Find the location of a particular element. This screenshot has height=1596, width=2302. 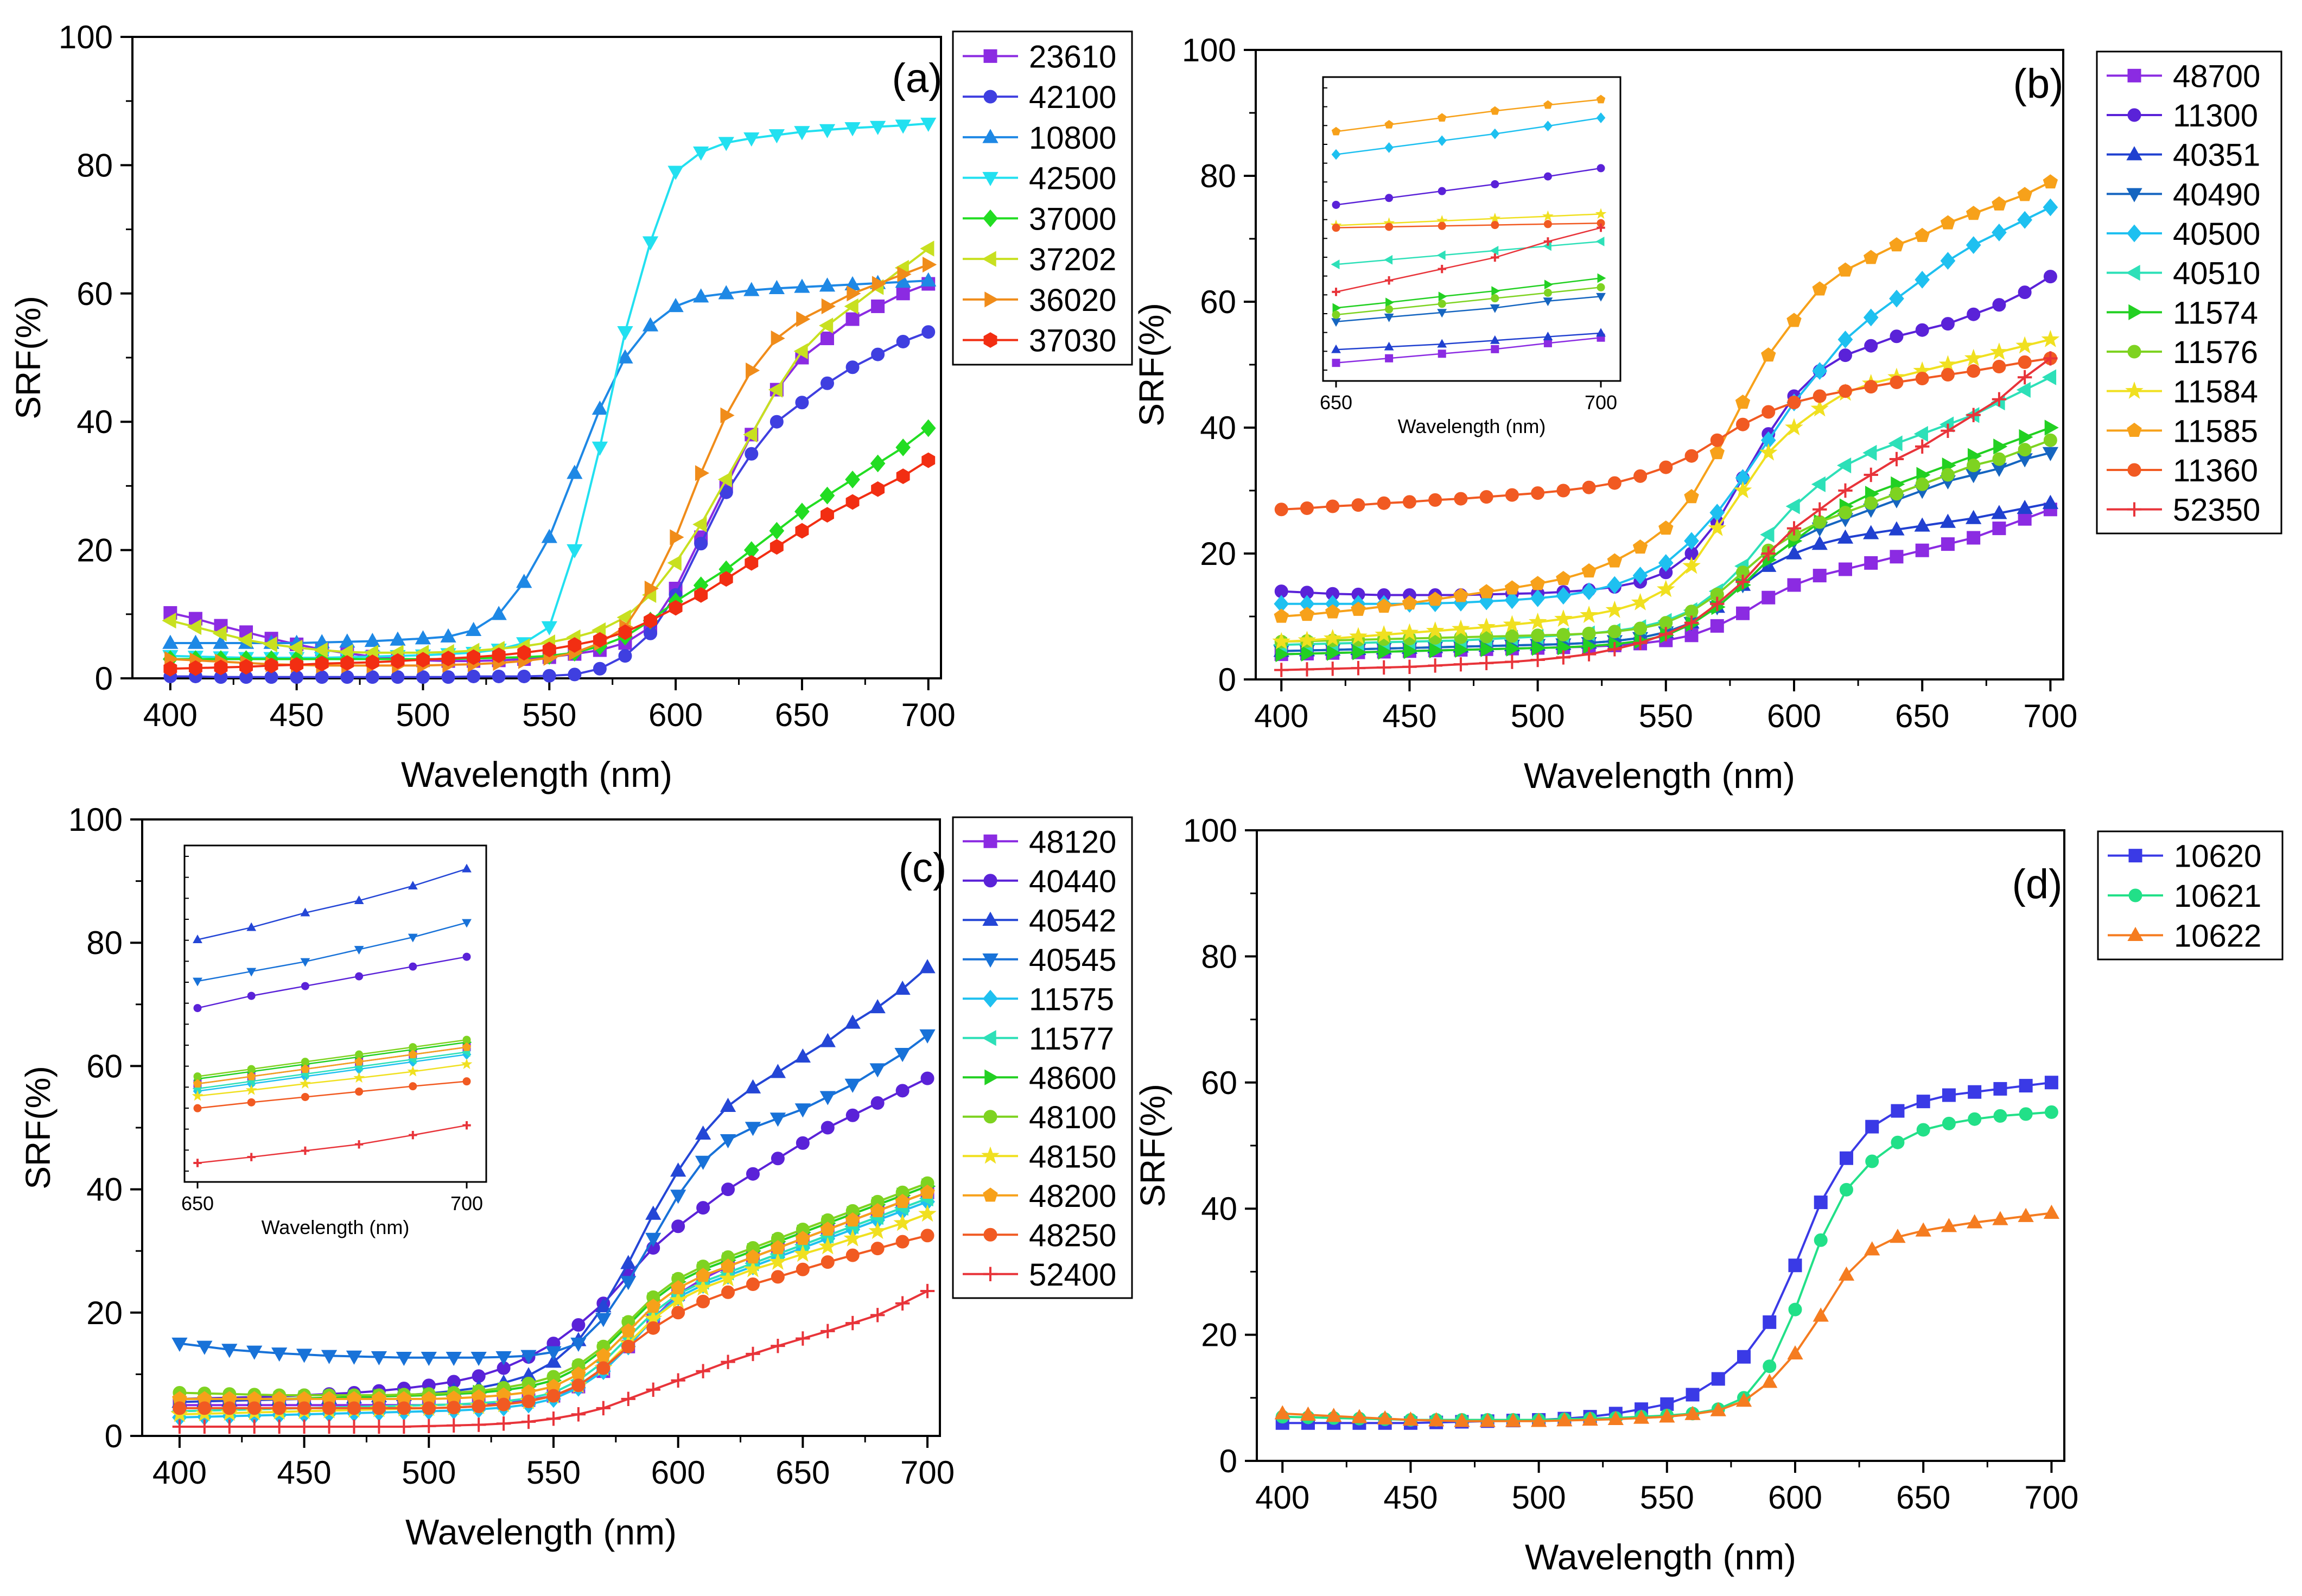

y-tick-label: 40 is located at coordinates (1218, 428).